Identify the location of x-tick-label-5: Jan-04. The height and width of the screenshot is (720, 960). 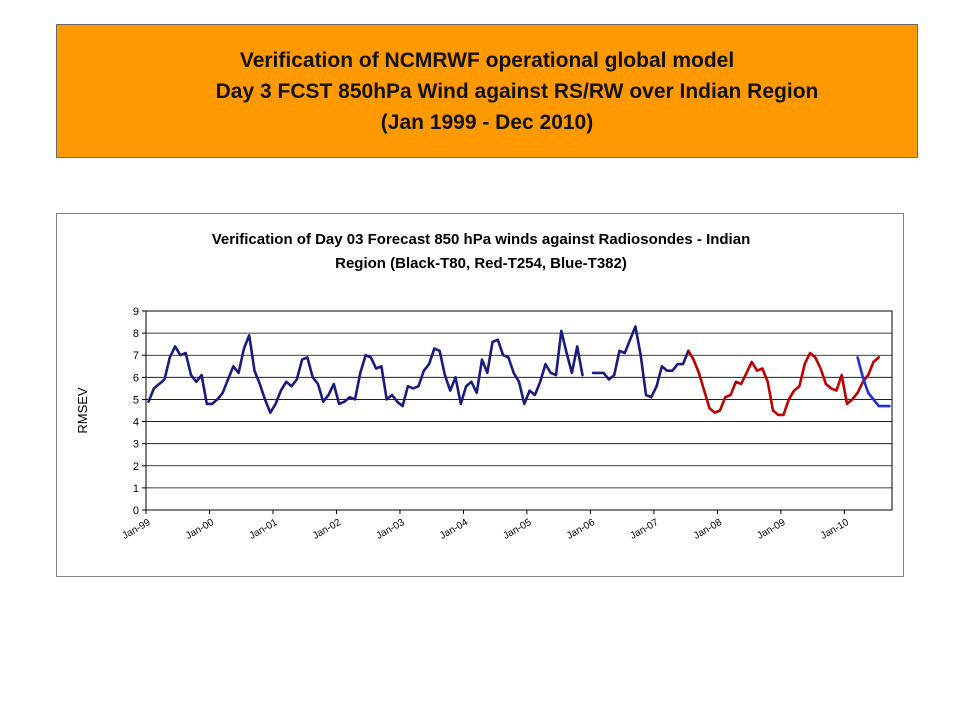
(454, 529).